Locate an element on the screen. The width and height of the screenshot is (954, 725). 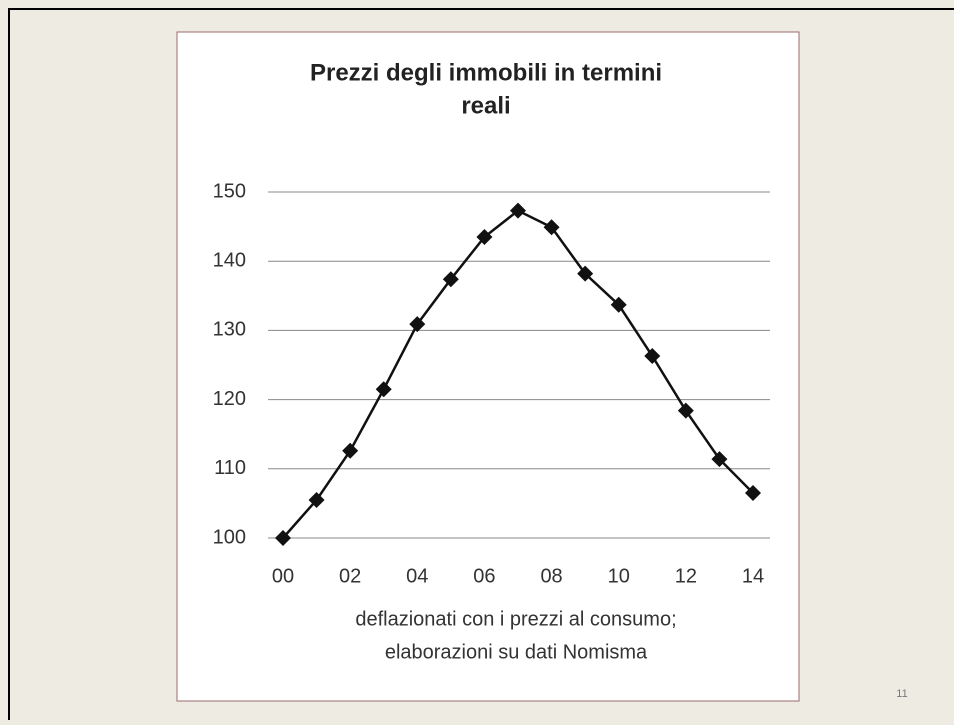
y-tick-label: 130 is located at coordinates (229, 330).